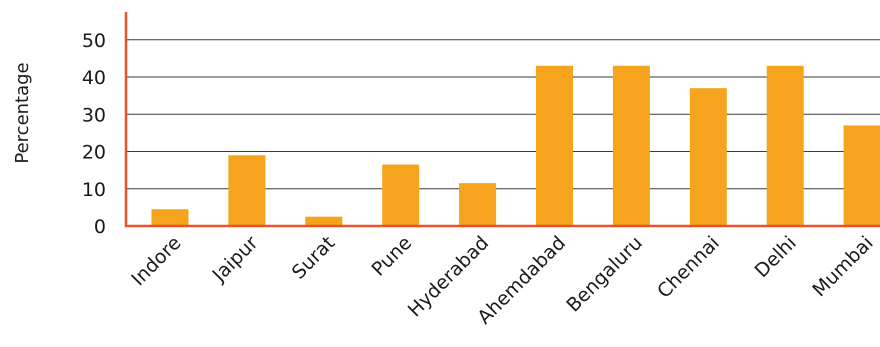 Image resolution: width=880 pixels, height=347 pixels. What do you see at coordinates (861, 175) in the screenshot?
I see `bar-mumbai` at bounding box center [861, 175].